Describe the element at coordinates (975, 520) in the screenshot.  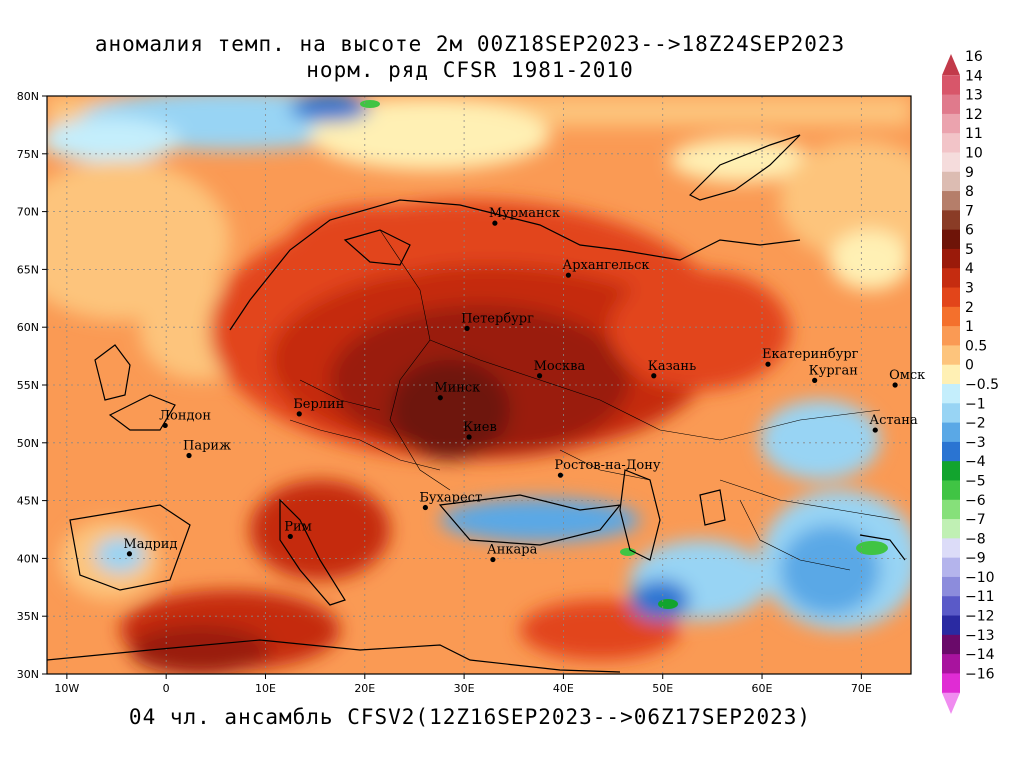
I see `colorbar-label: −7` at that location.